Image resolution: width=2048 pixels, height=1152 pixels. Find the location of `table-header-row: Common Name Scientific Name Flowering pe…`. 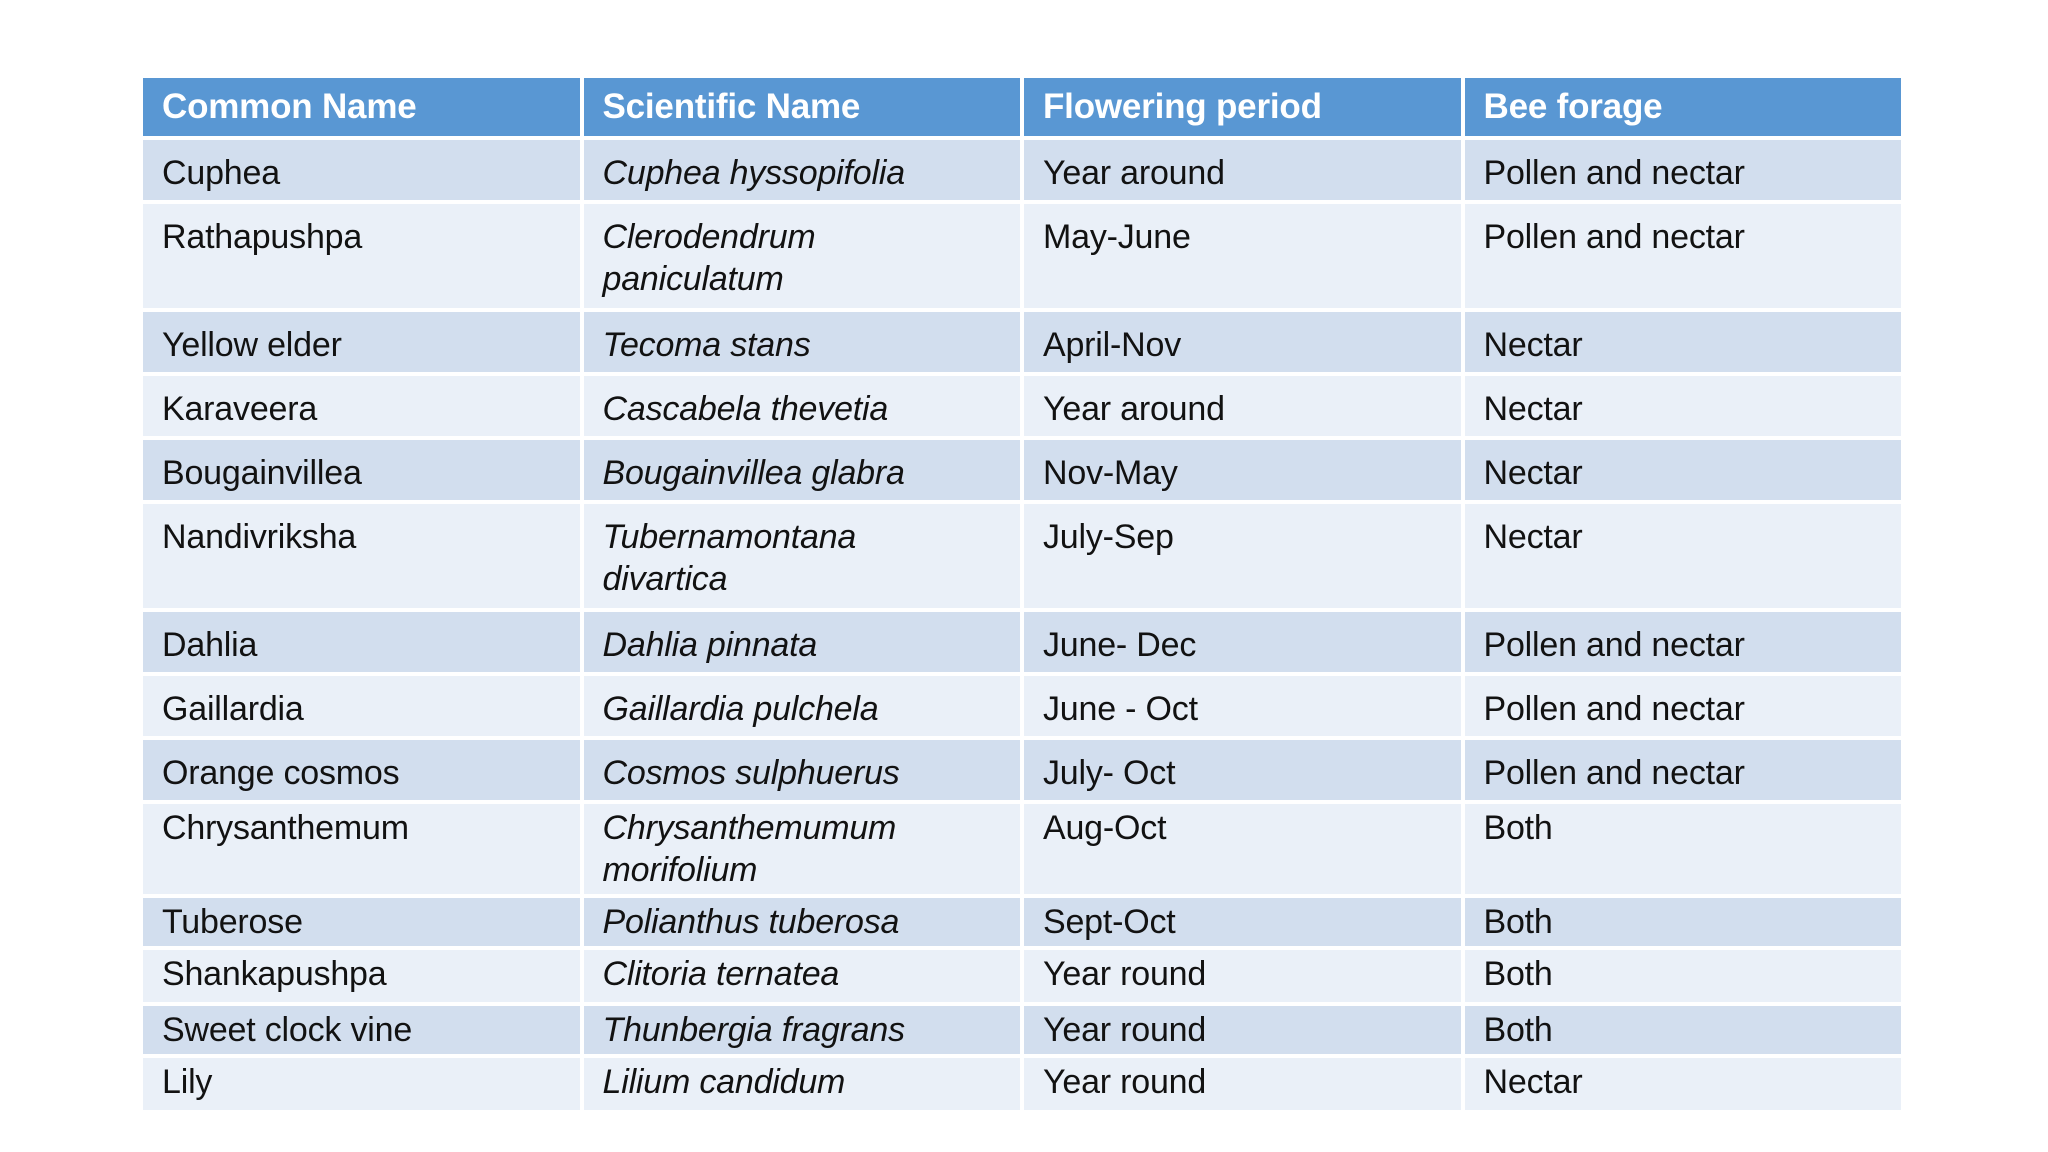

table-header-row: Common Name Scientific Name Flowering pe… is located at coordinates (1022, 107).